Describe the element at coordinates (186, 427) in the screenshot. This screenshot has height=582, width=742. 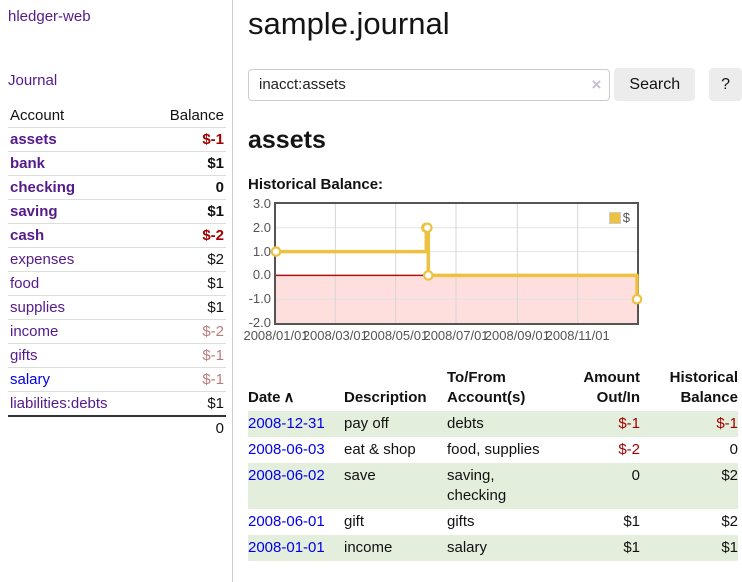
I see `accounts-total-balance: 0` at that location.